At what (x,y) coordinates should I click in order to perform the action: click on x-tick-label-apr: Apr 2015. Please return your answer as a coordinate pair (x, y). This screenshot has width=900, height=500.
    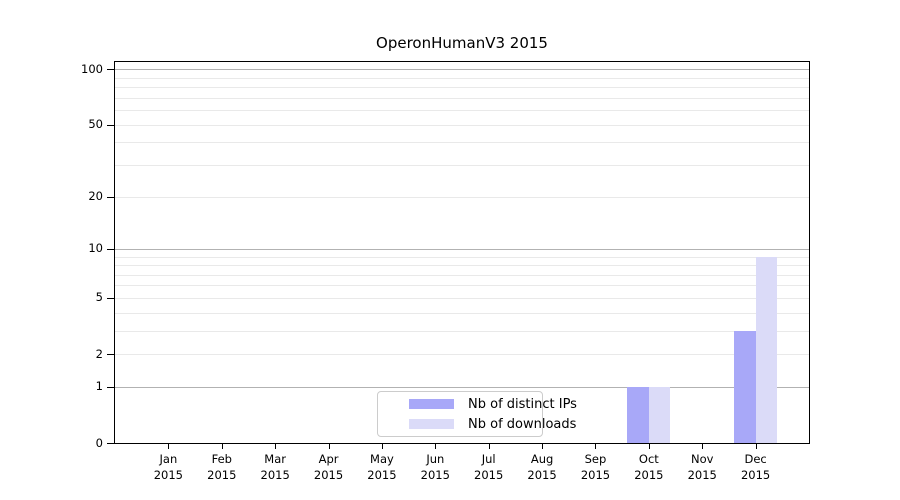
    Looking at the image, I should click on (329, 467).